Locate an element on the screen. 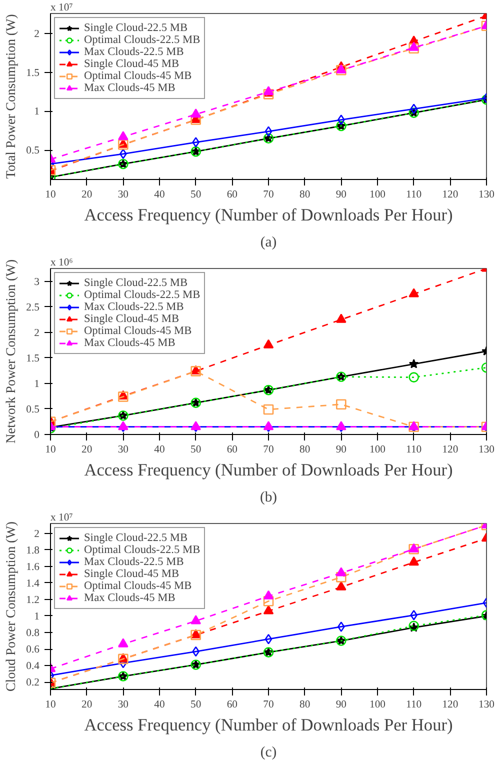 The width and height of the screenshot is (498, 766). y-tick-label: 1.2 is located at coordinates (33, 600).